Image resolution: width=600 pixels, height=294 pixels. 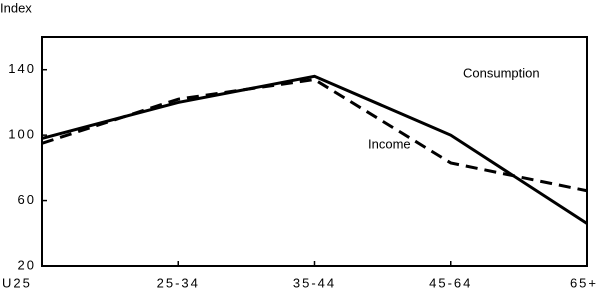 I want to click on x-tick-label: 65+, so click(x=584, y=282).